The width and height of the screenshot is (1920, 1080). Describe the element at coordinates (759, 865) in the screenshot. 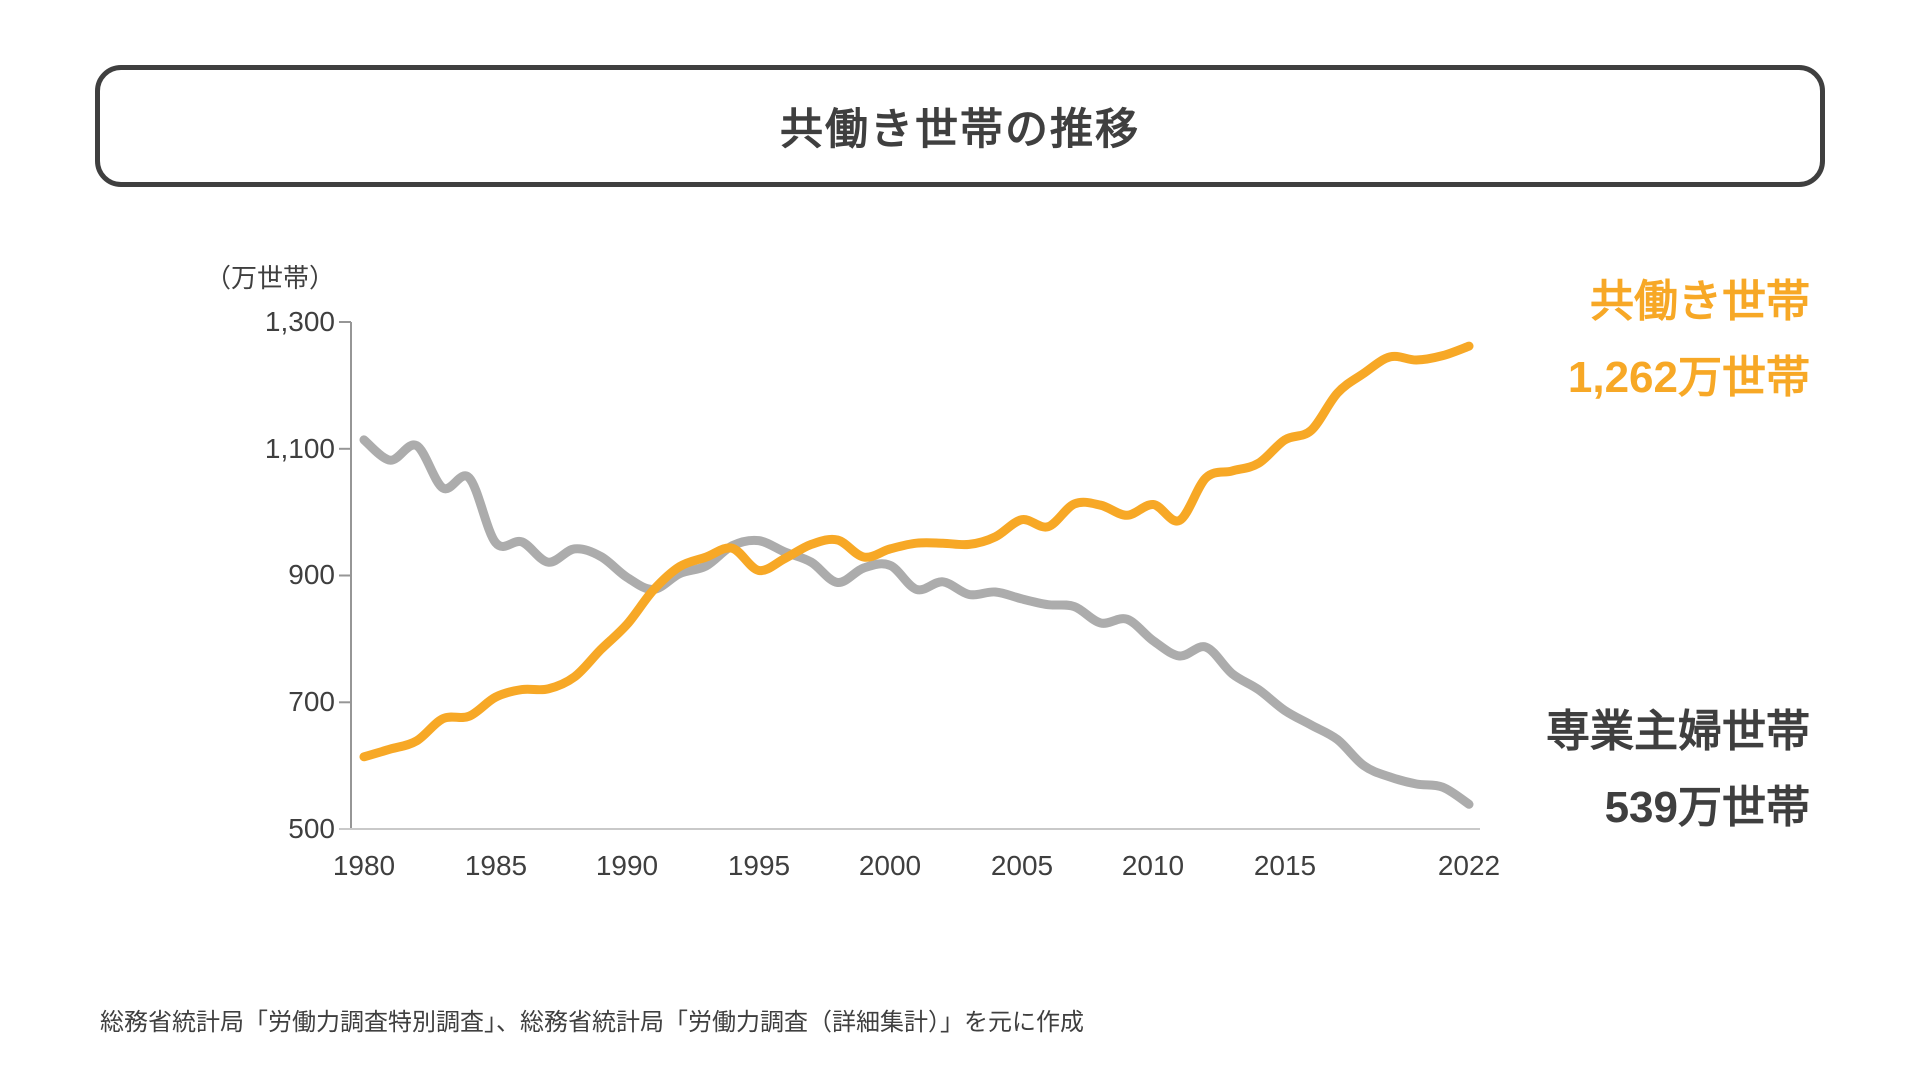

I see `x-tick-label: 1995` at that location.